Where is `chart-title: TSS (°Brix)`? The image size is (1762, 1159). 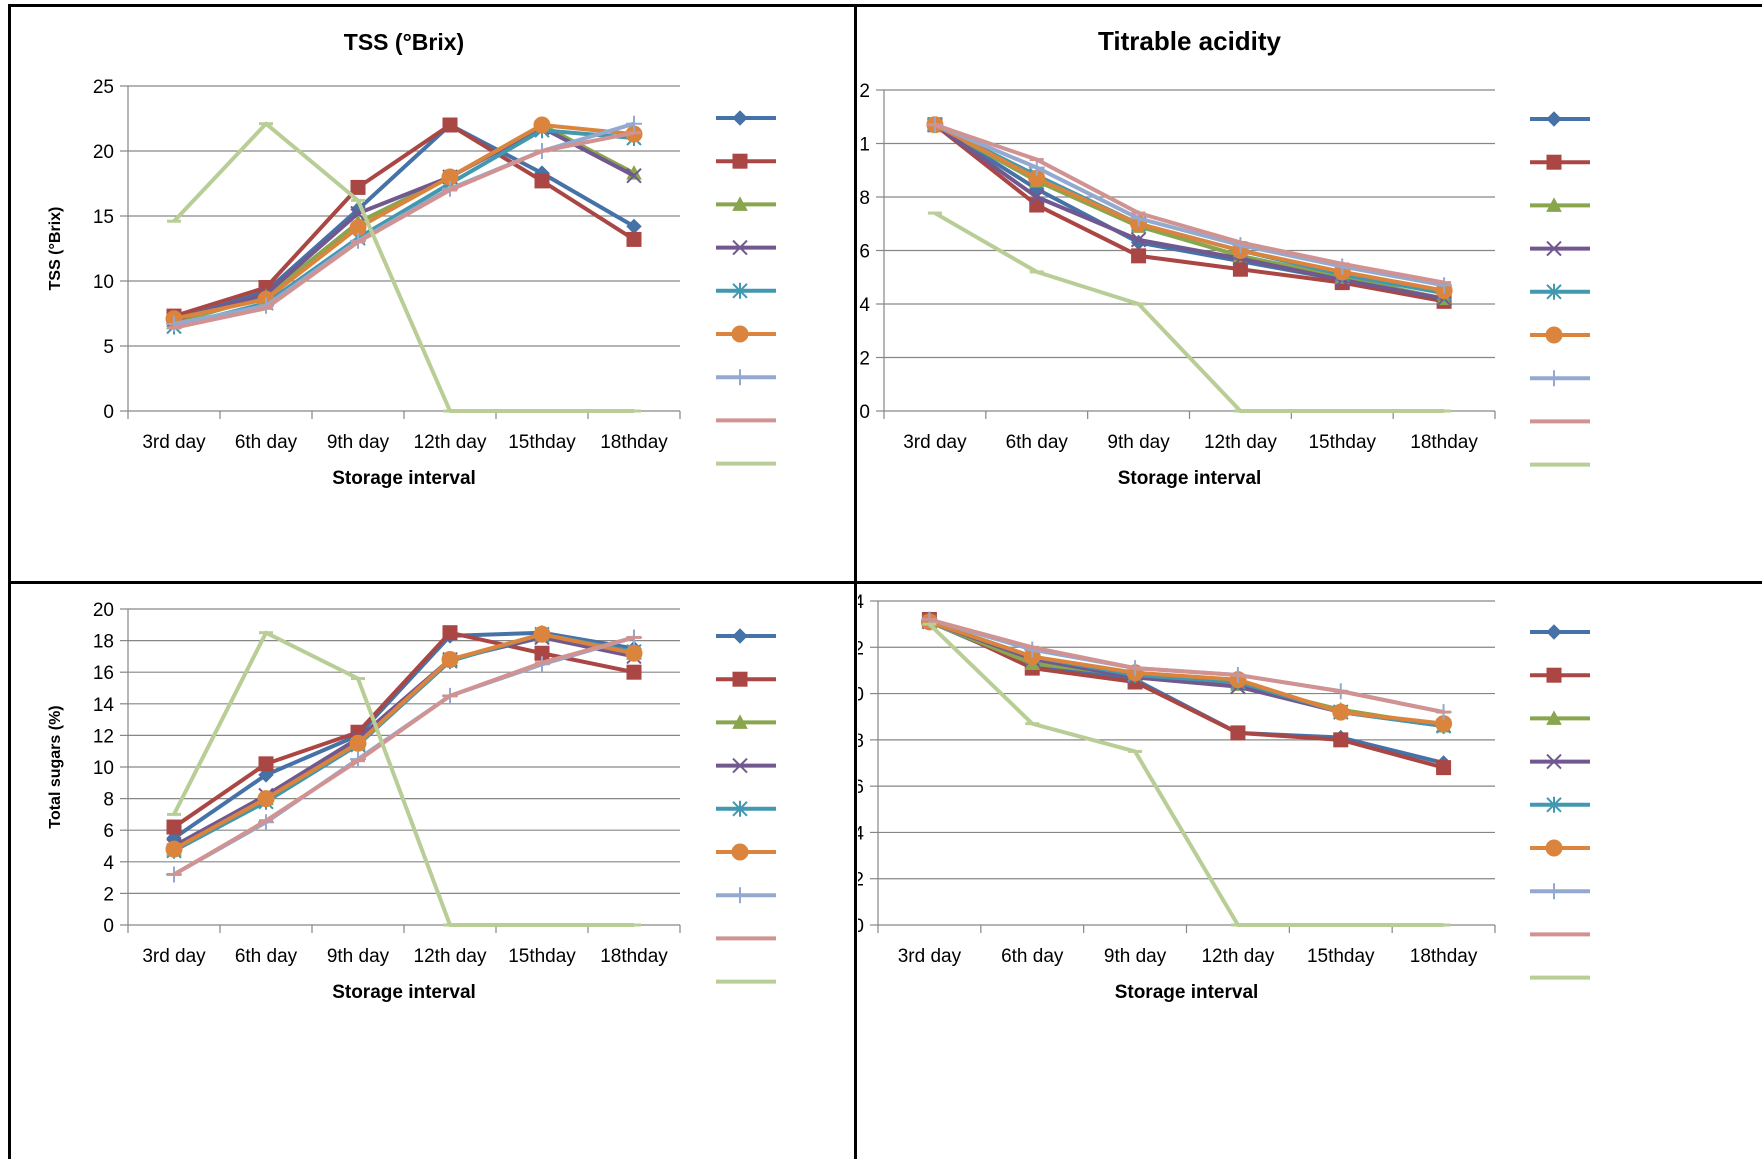
chart-title: TSS (°Brix) is located at coordinates (404, 42).